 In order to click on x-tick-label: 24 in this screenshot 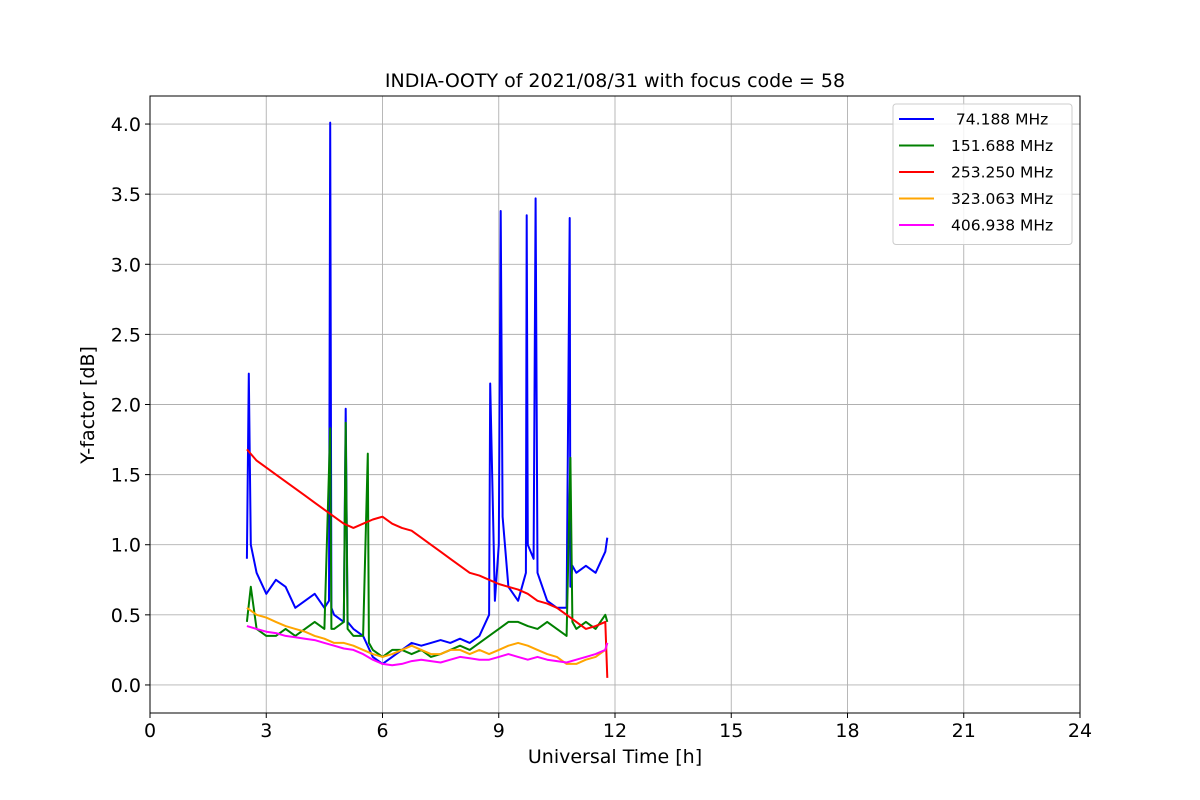, I will do `click(1080, 731)`.